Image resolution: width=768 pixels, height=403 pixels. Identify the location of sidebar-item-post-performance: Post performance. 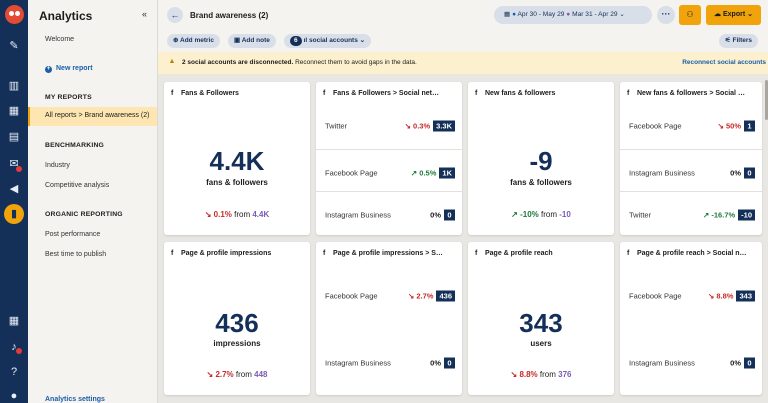
(73, 234).